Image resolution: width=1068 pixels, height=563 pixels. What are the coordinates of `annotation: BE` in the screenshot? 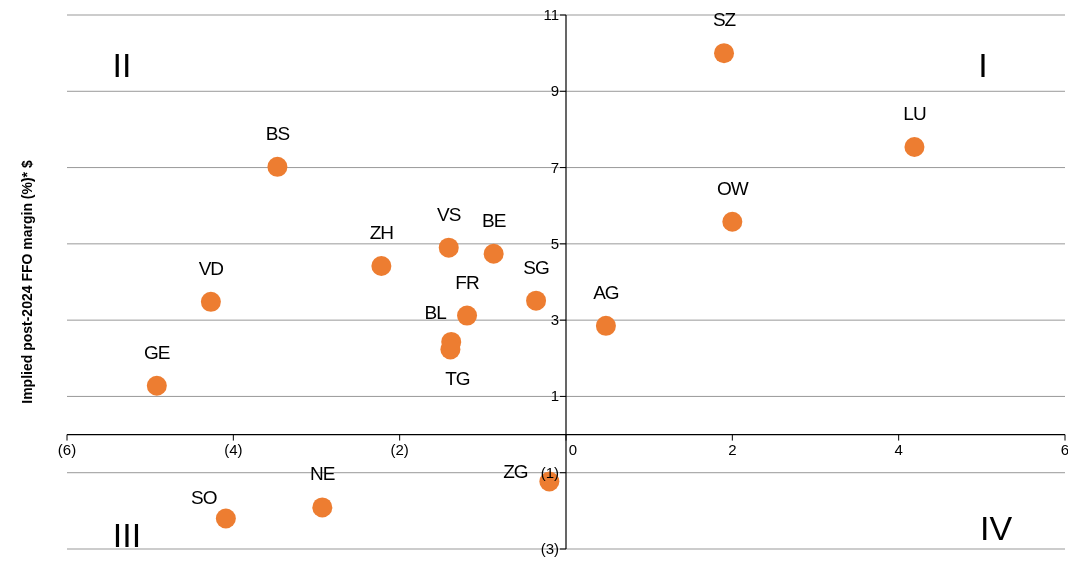 It's located at (493, 220).